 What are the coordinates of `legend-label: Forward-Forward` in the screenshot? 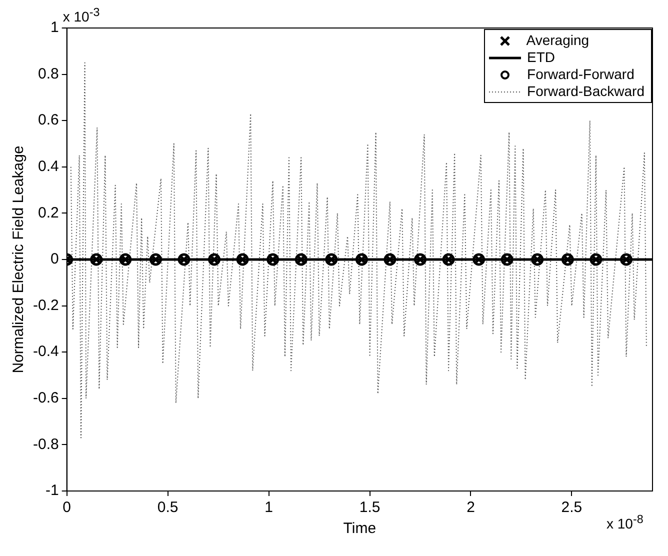 It's located at (581, 74).